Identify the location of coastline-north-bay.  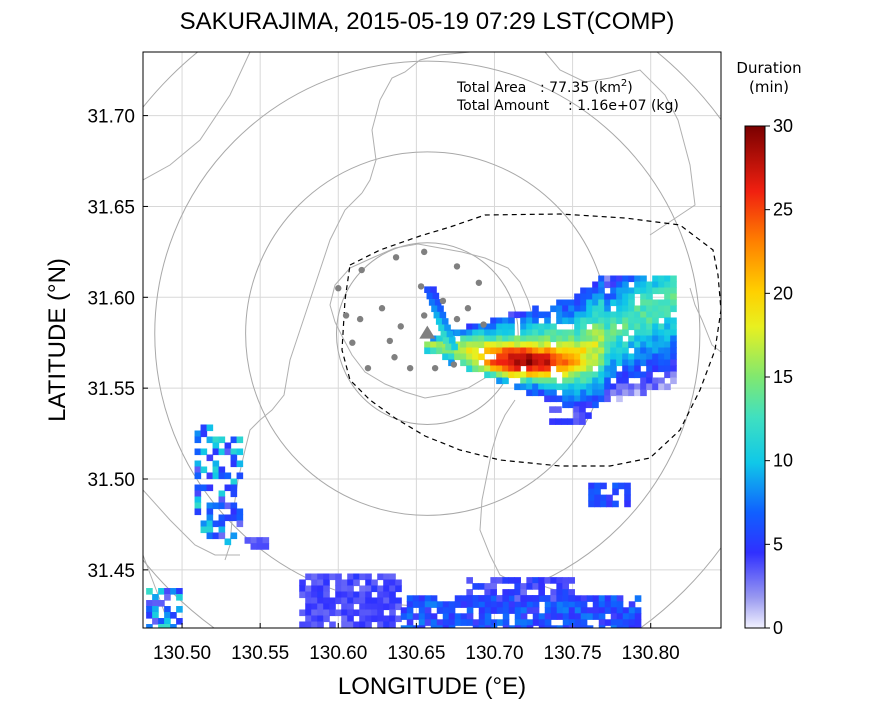
(528, 144).